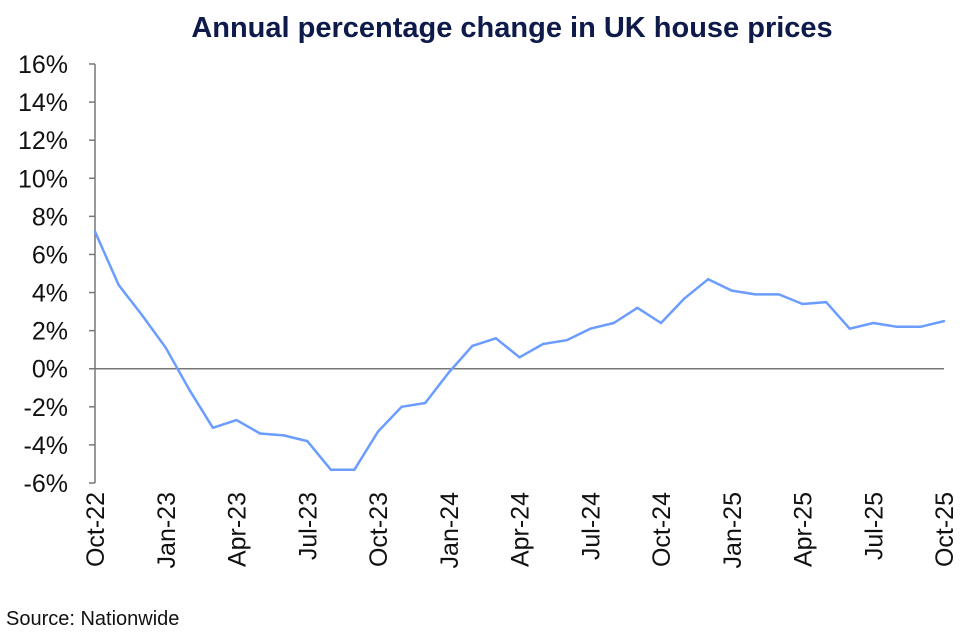 The width and height of the screenshot is (974, 636). Describe the element at coordinates (43, 65) in the screenshot. I see `y-tick-label: 16%` at that location.